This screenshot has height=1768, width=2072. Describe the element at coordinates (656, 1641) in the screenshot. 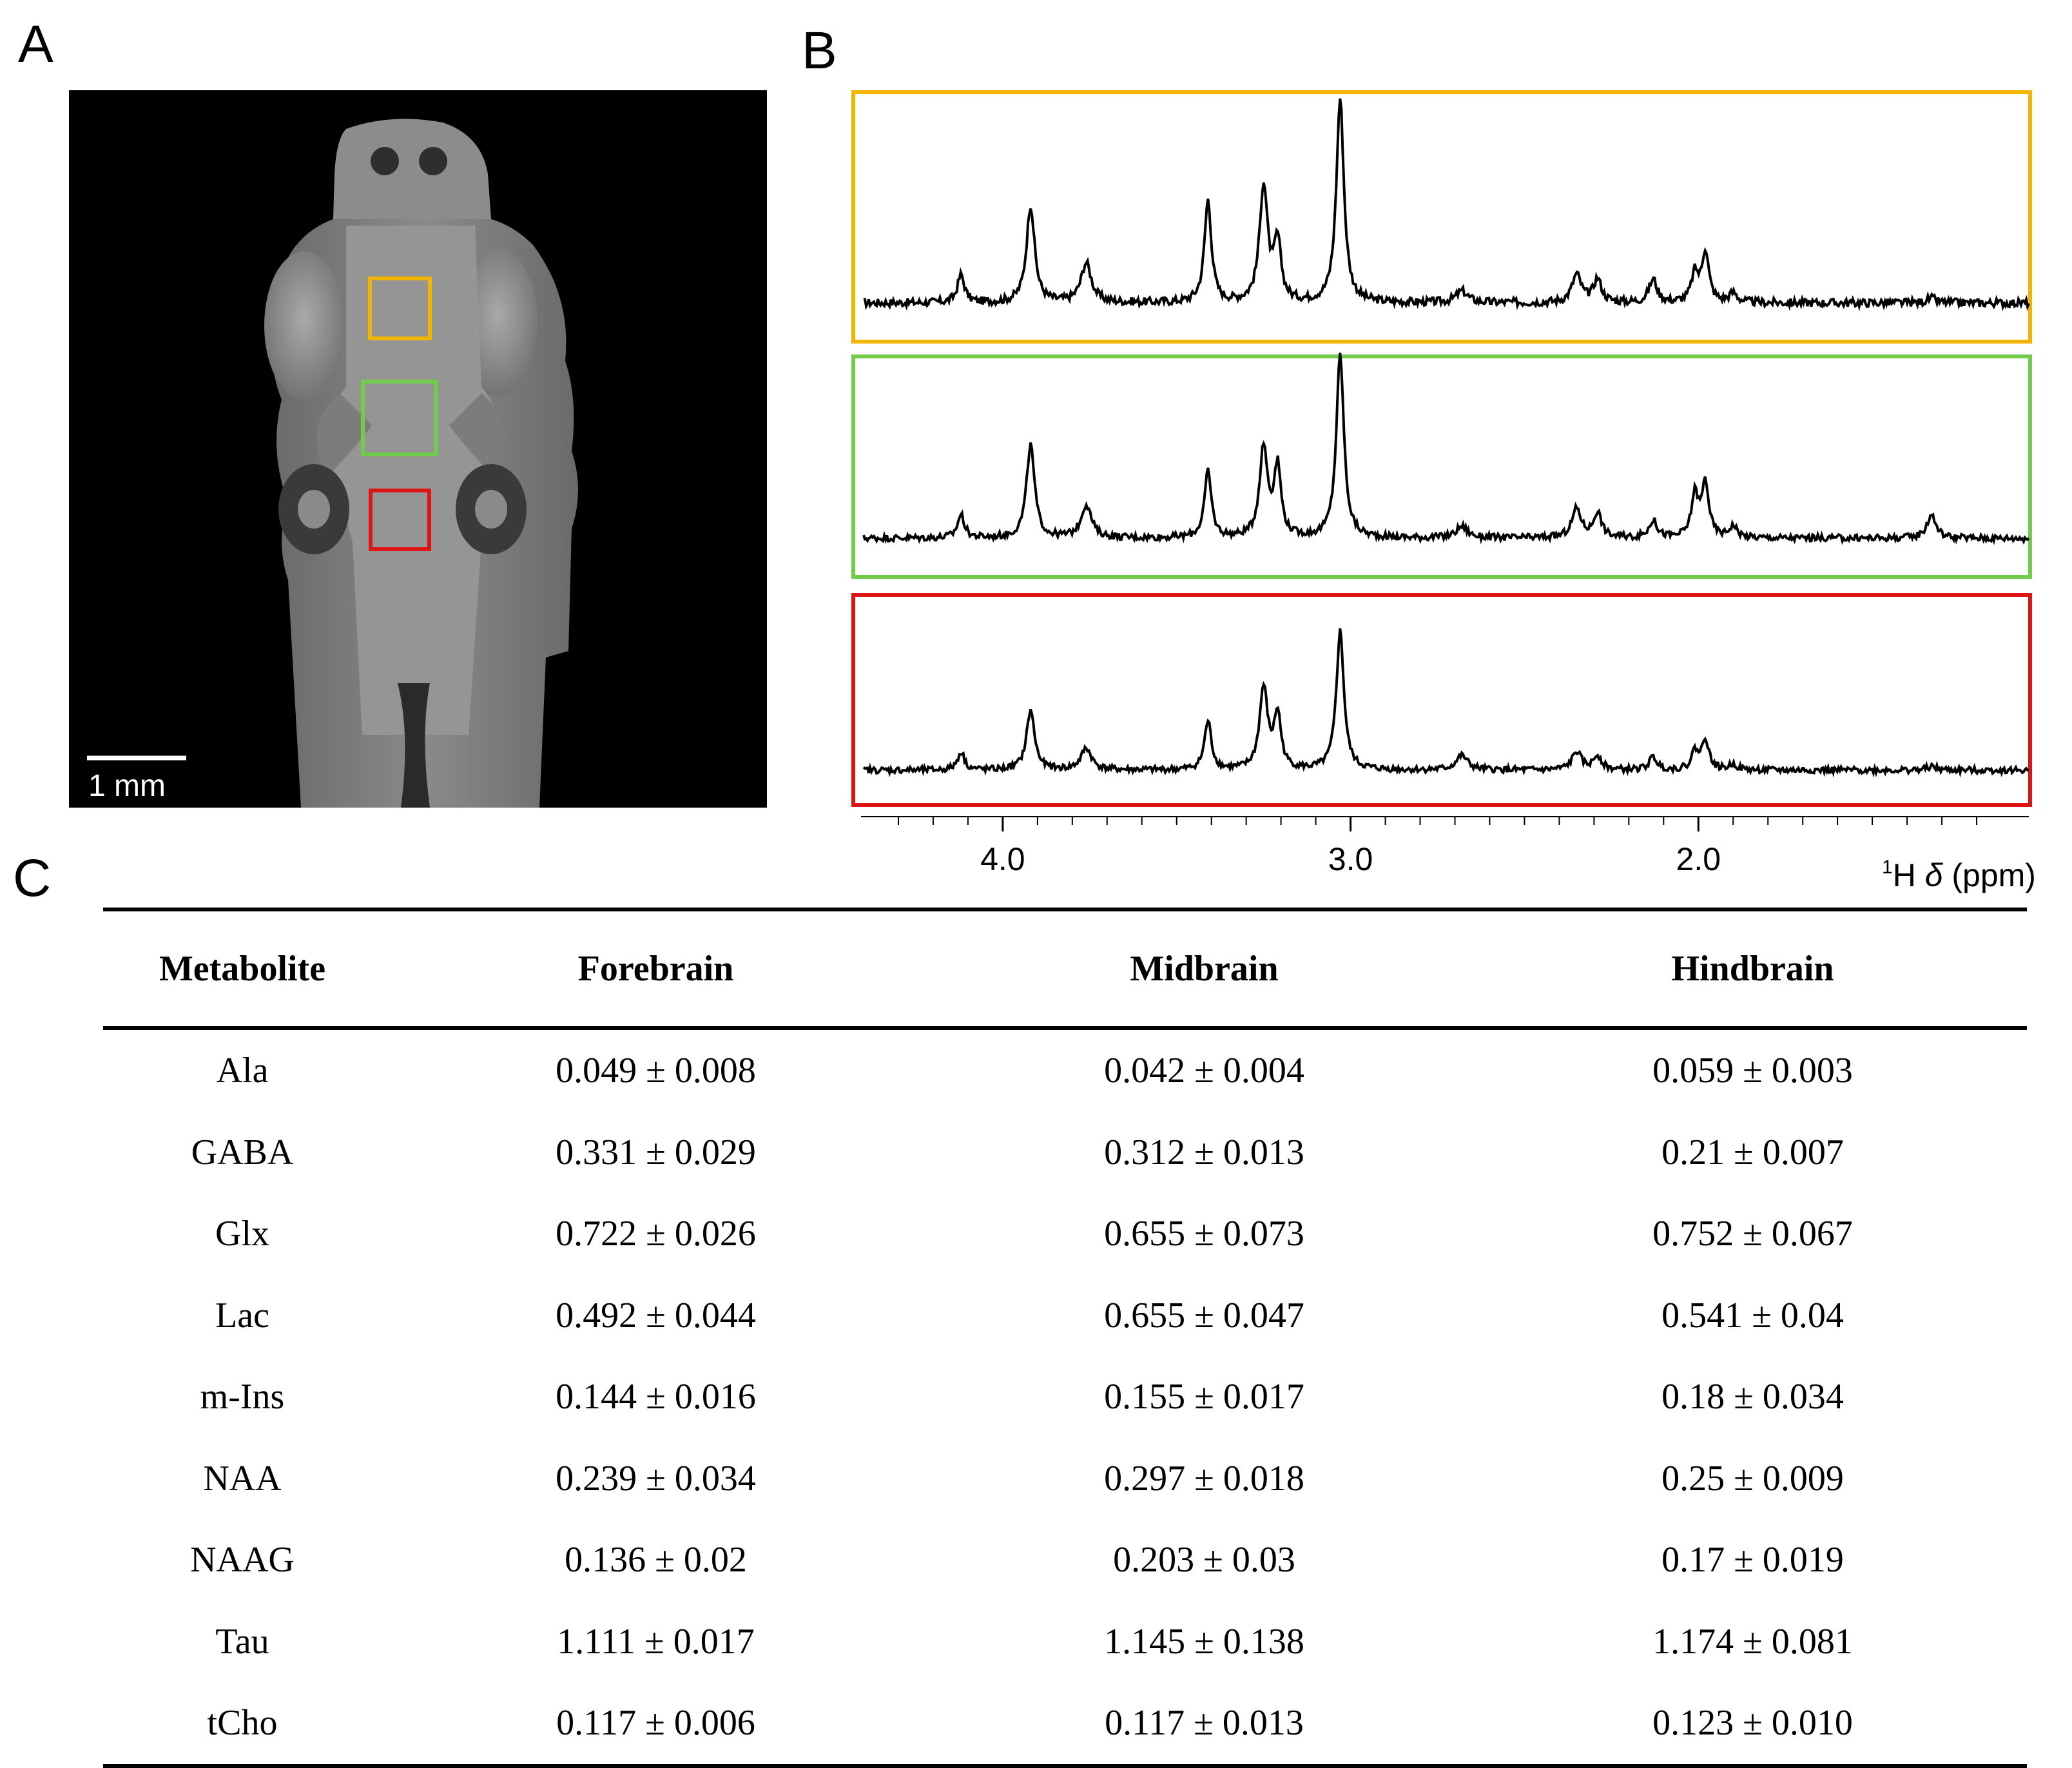

I see `value-cell: 1.111 ± 0.017` at that location.